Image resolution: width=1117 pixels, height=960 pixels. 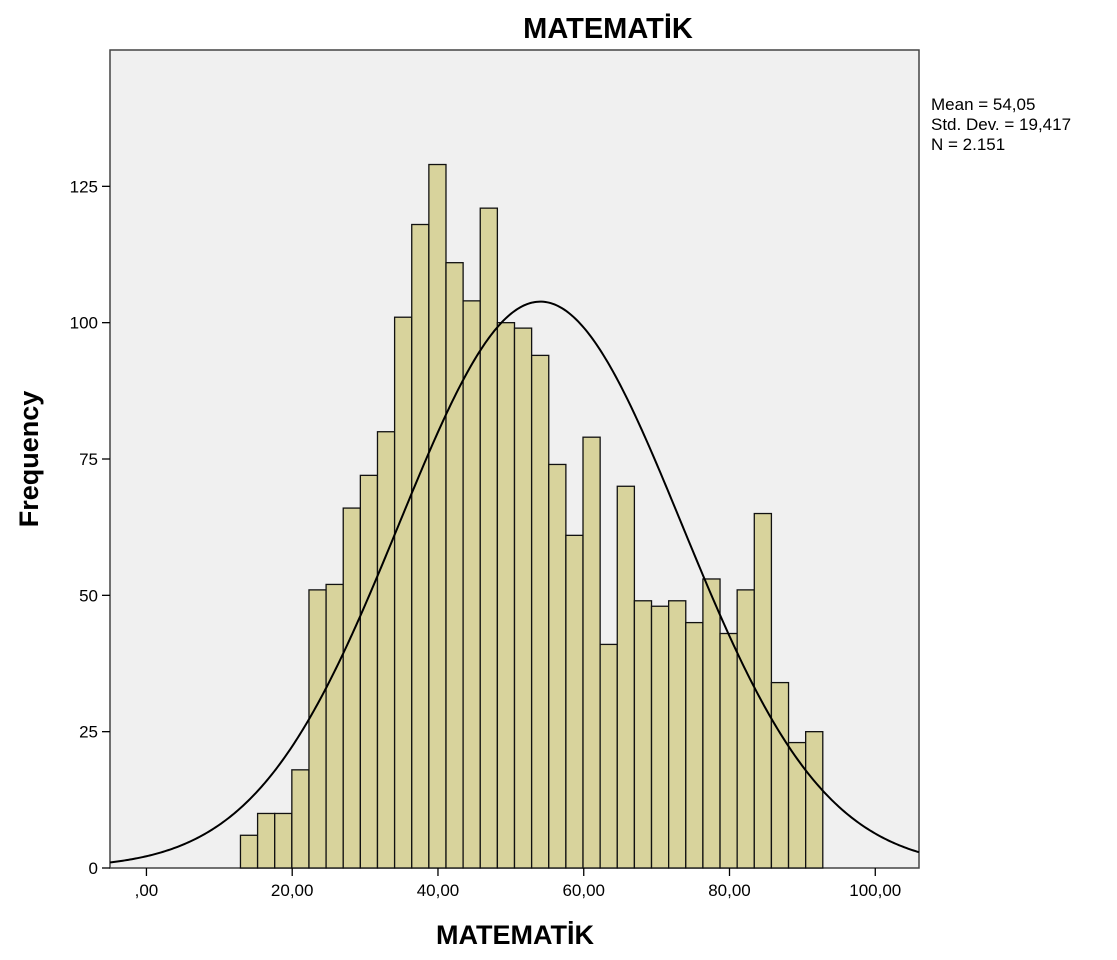 I want to click on stats-n: N = 2.151, so click(x=968, y=144).